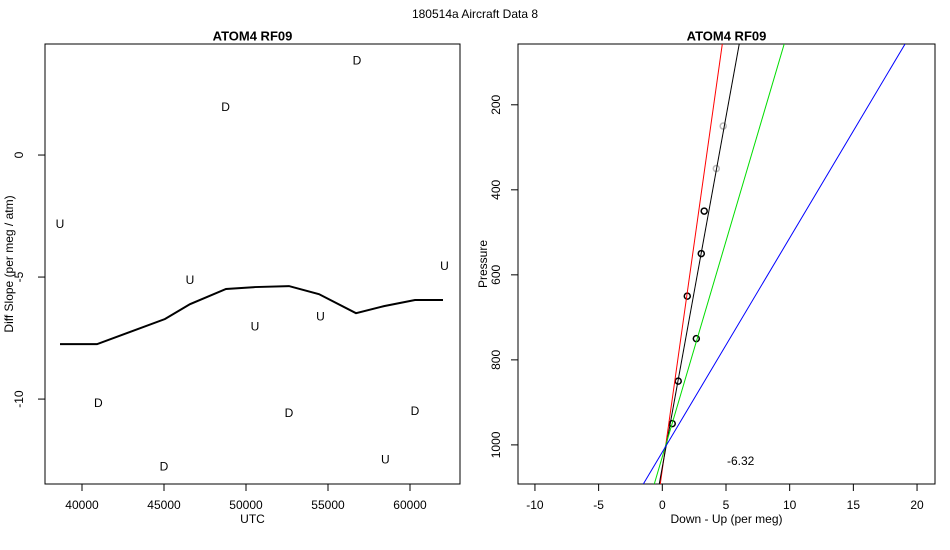 Image resolution: width=950 pixels, height=550 pixels. Describe the element at coordinates (82, 505) in the screenshot. I see `x-tick-label: 40000` at that location.